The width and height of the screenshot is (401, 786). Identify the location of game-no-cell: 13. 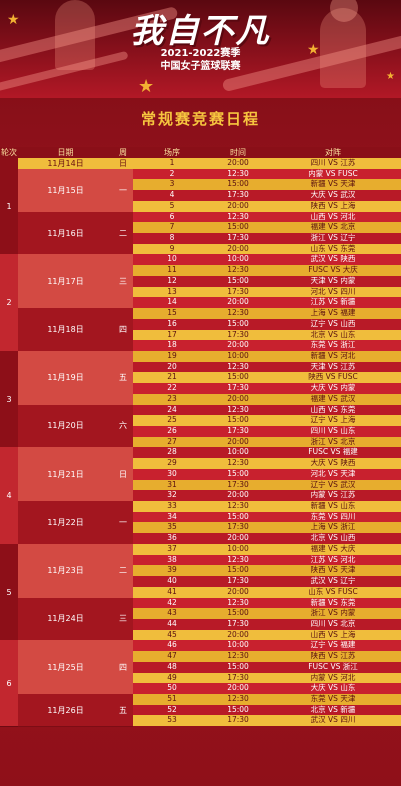
(172, 291).